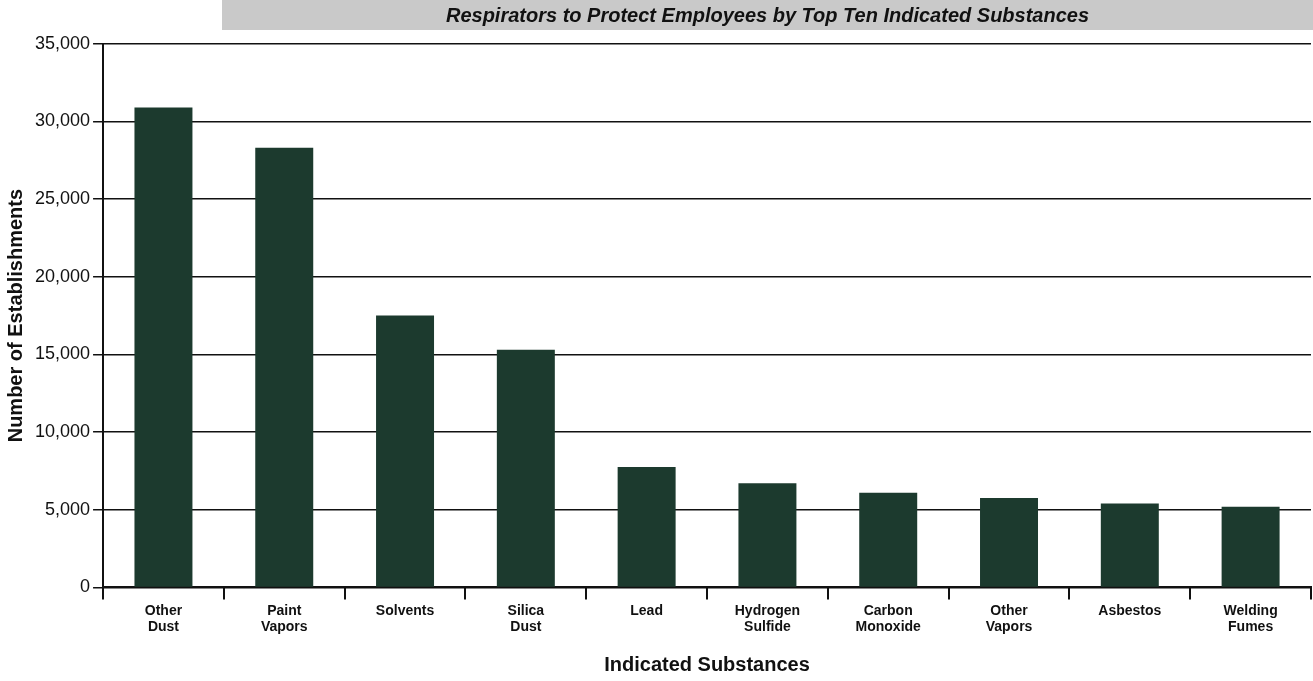  I want to click on x-tick-label: Other Dust, so click(163, 618).